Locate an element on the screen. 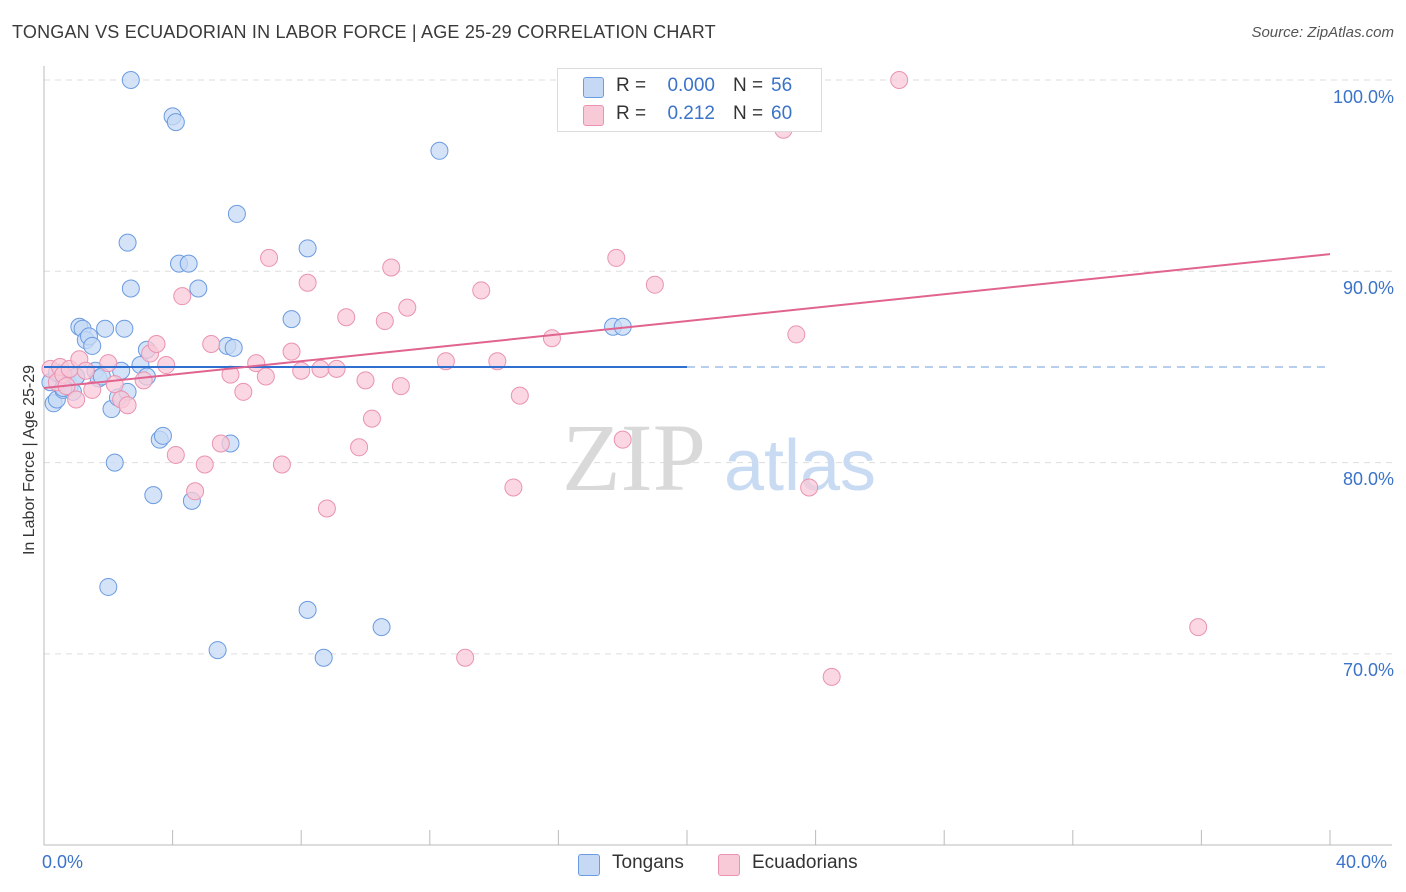 Image resolution: width=1406 pixels, height=892 pixels. legend-r-value: 0.212 is located at coordinates (691, 113).